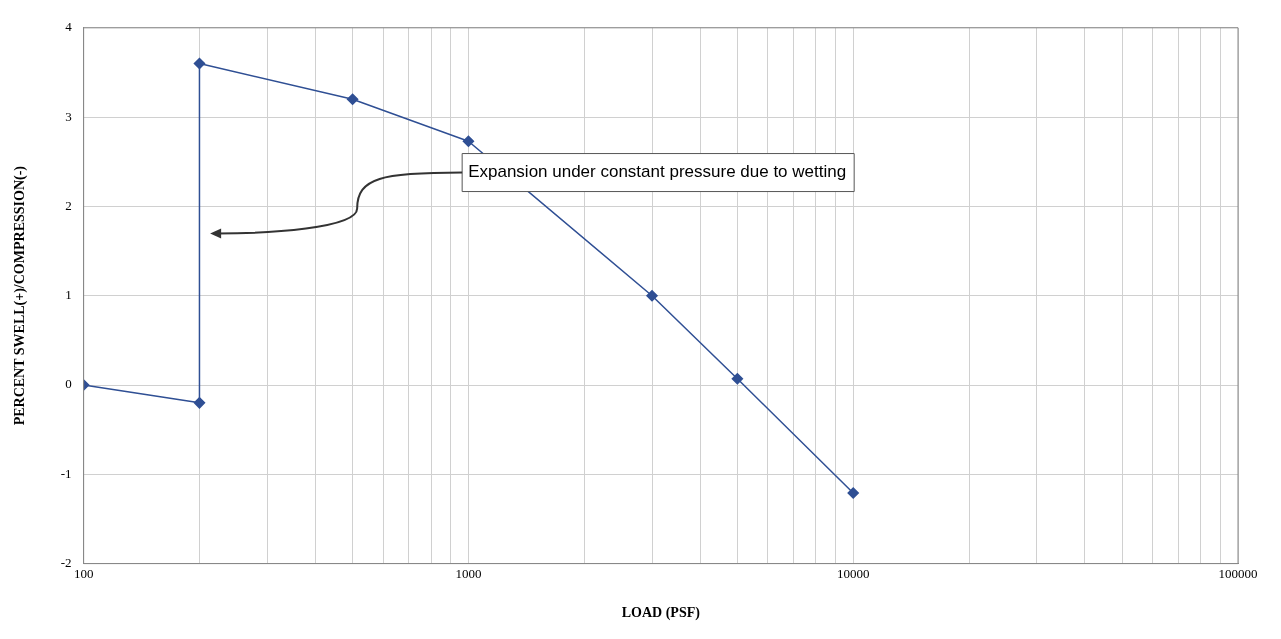 The width and height of the screenshot is (1281, 639). What do you see at coordinates (20, 295) in the screenshot?
I see `y-axis-title: PERCENT SWELL(+)/COMPRESSION(-)` at bounding box center [20, 295].